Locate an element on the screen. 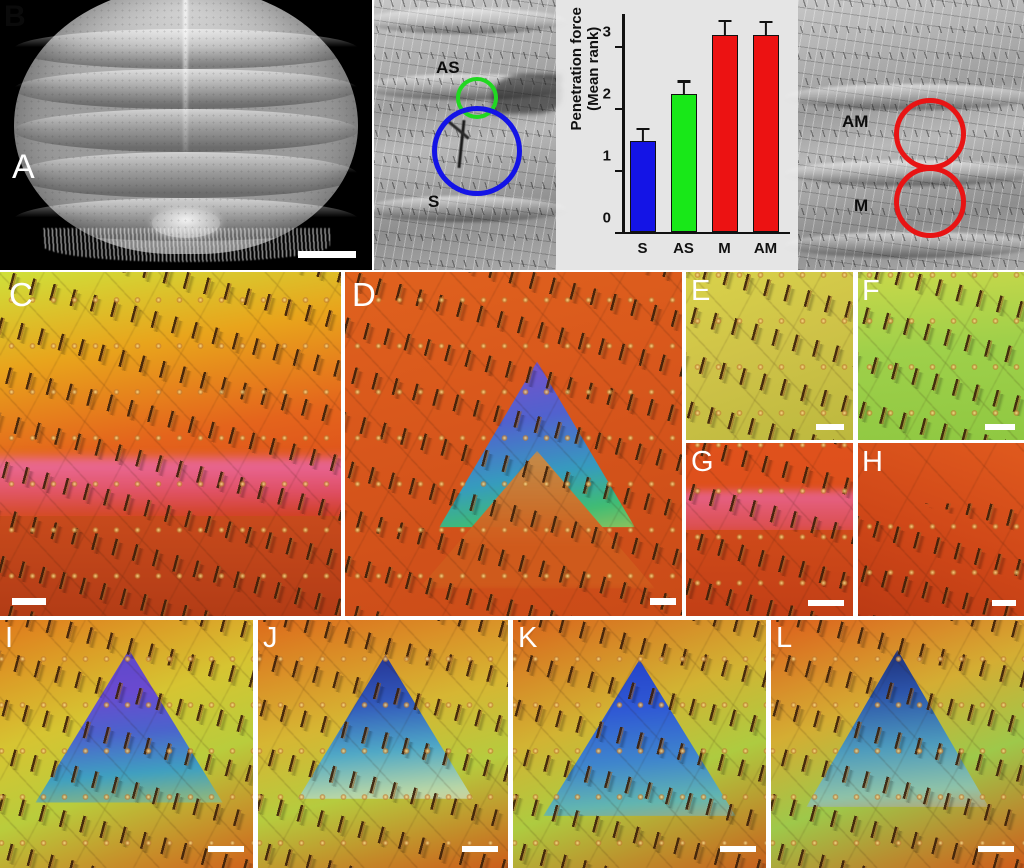 The image size is (1024, 868). scale-bar-a is located at coordinates (327, 254).